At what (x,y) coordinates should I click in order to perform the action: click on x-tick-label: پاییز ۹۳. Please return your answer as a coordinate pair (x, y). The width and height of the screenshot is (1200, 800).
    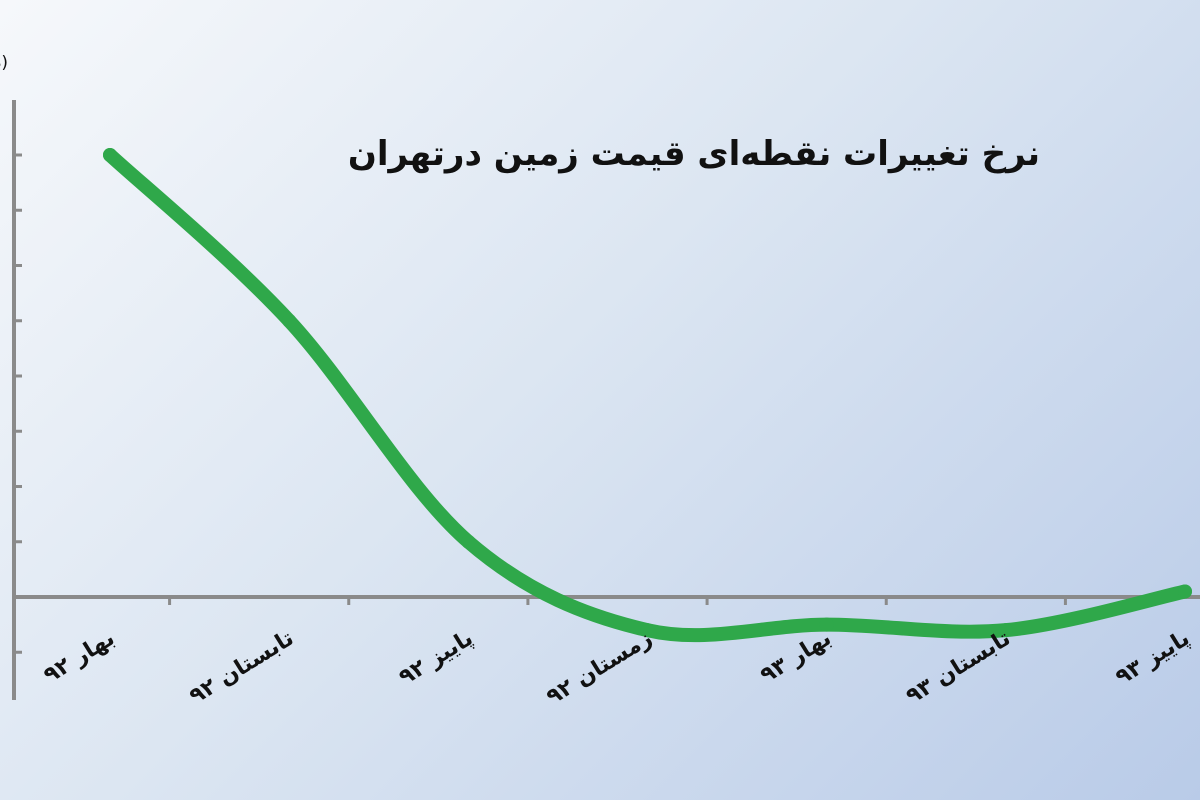
    Looking at the image, I should click on (1152, 658).